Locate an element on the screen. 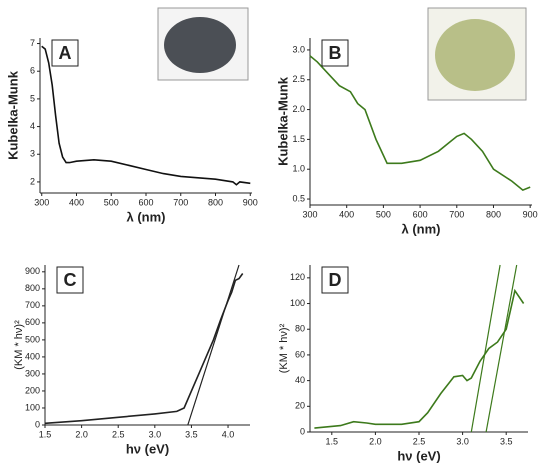 The width and height of the screenshot is (541, 463). y-tick-label: 1.0 is located at coordinates (298, 169).